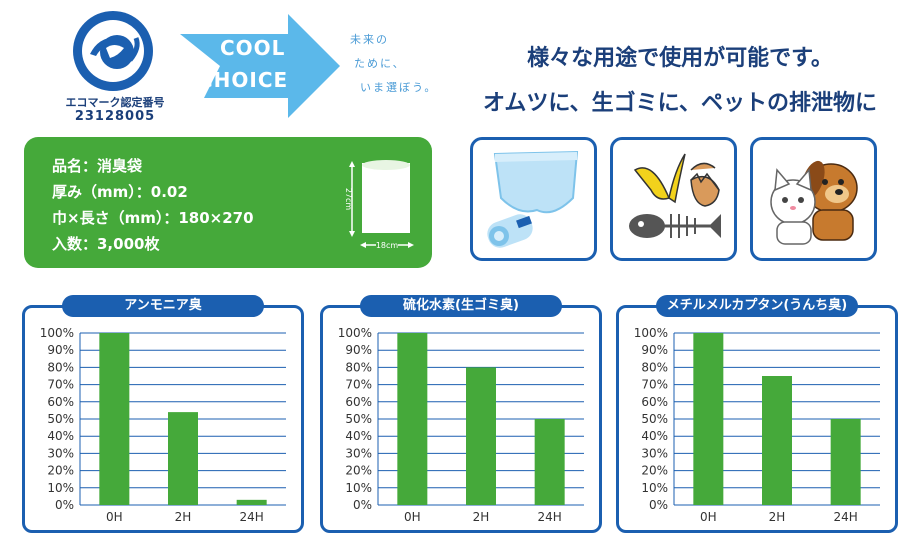 The width and height of the screenshot is (900, 540). What do you see at coordinates (115, 116) in the screenshot?
I see `eco-mark-number: 23128005` at bounding box center [115, 116].